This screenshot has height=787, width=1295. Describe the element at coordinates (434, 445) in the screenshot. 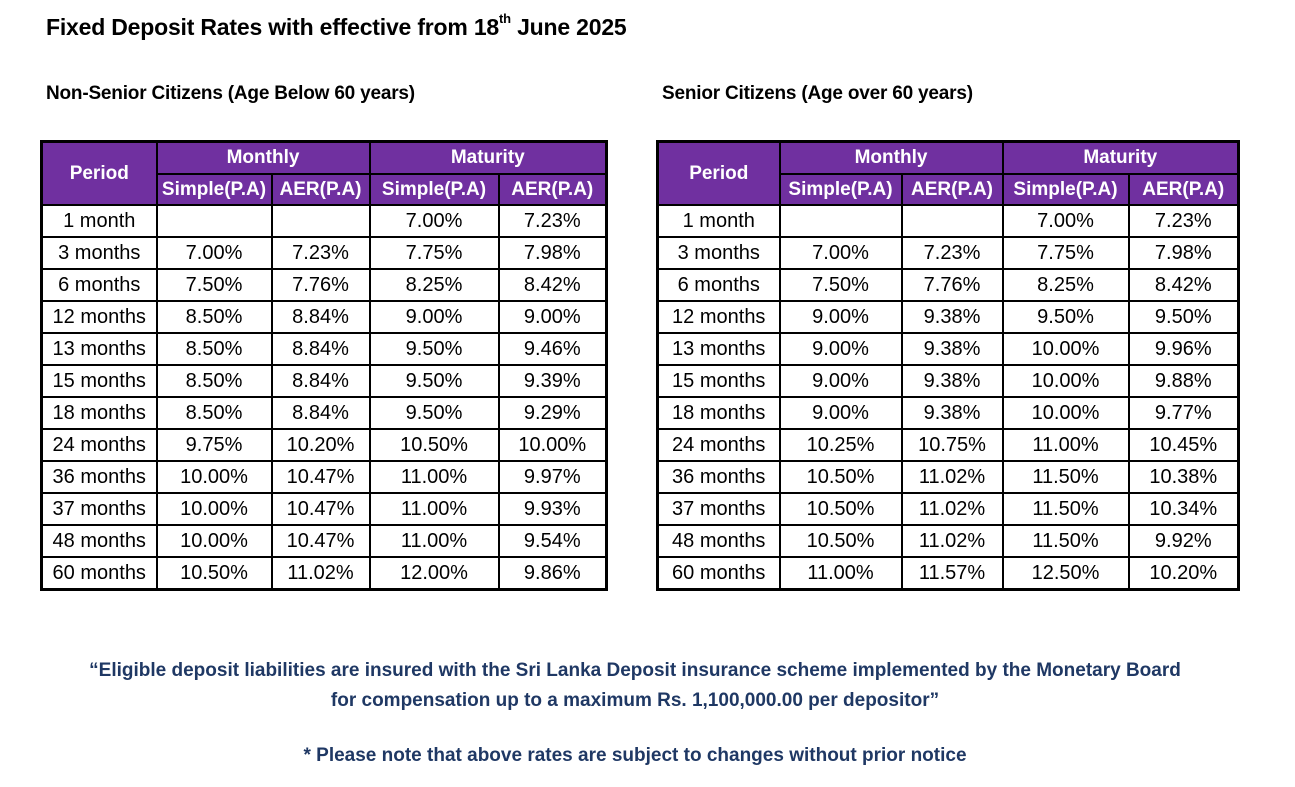

I see `cell-mat-simple: 10.50%` at that location.